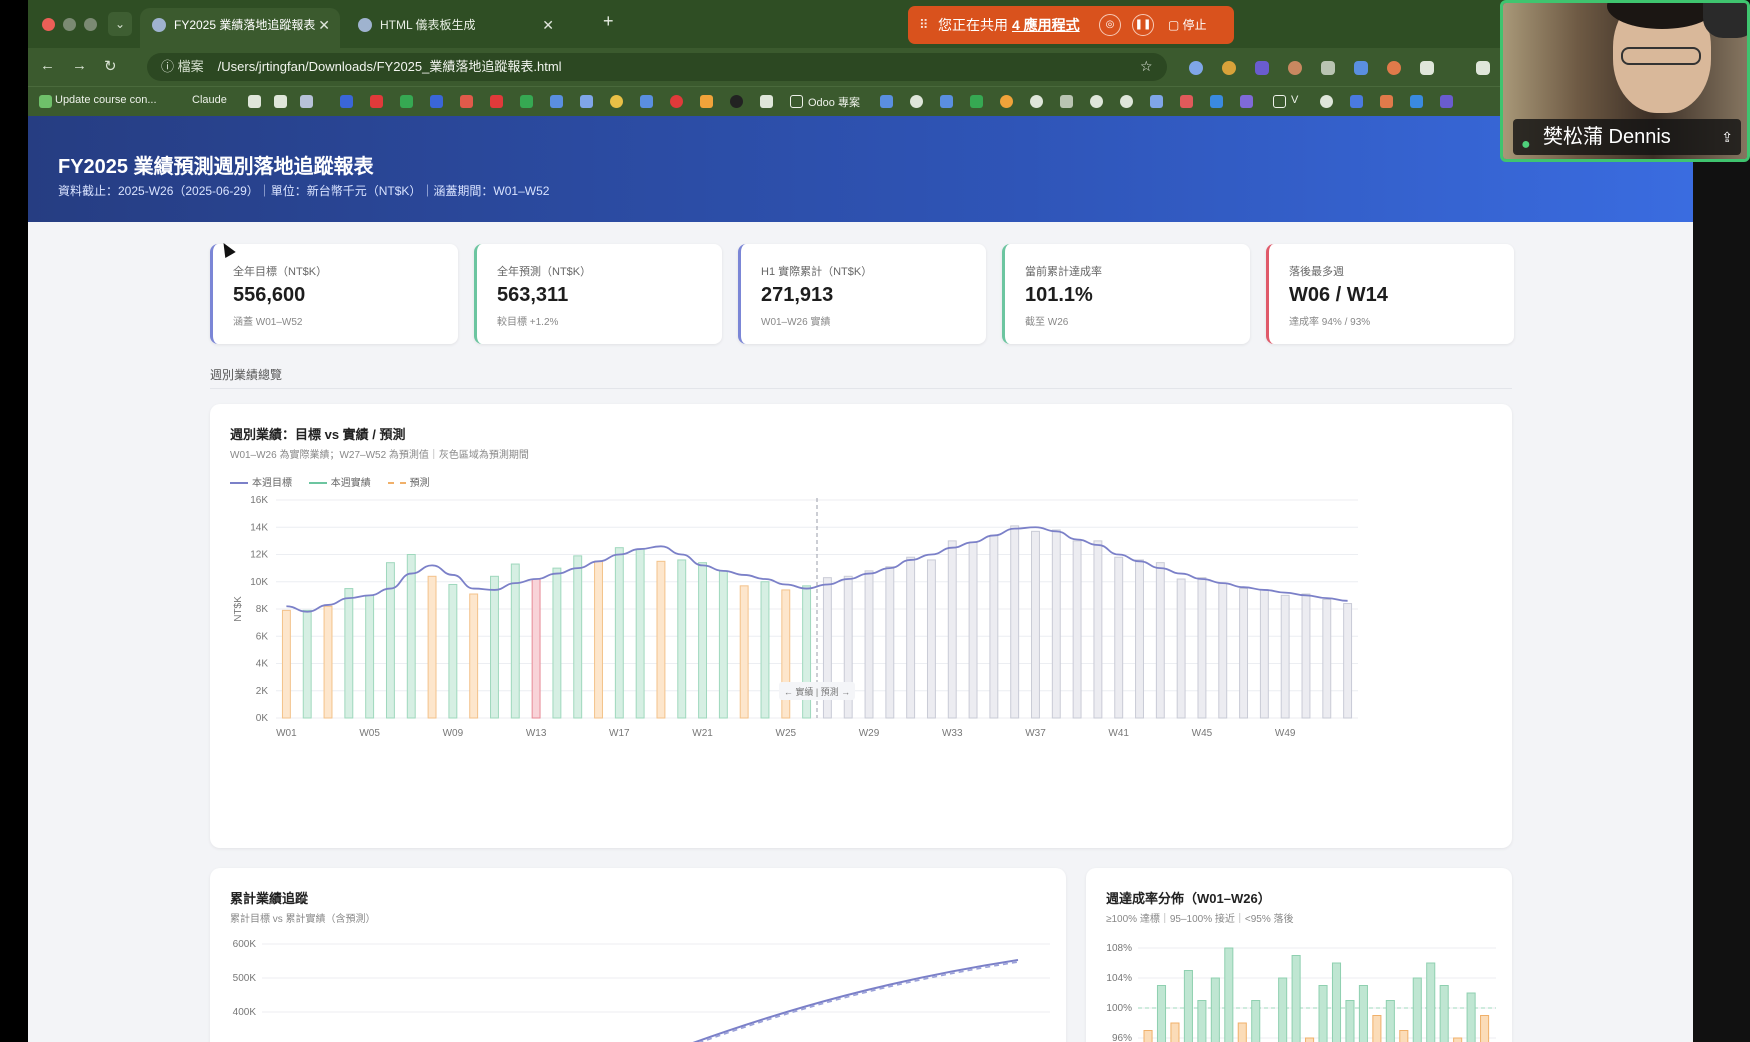 The height and width of the screenshot is (1042, 1750). Describe the element at coordinates (1262, 68) in the screenshot. I see `extension-diamond-icon` at that location.